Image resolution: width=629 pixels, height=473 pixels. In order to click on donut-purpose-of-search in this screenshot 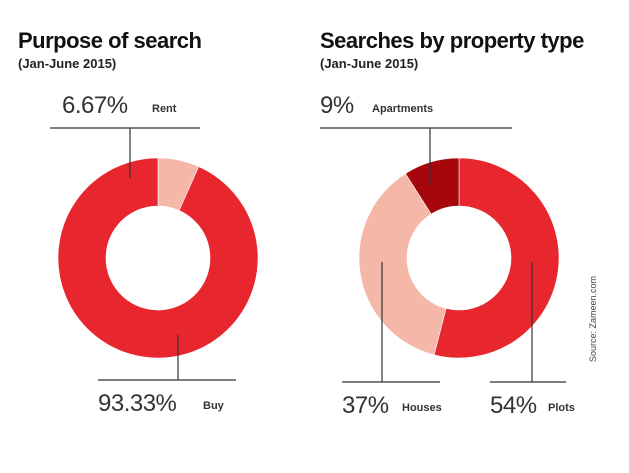, I will do `click(158, 258)`.